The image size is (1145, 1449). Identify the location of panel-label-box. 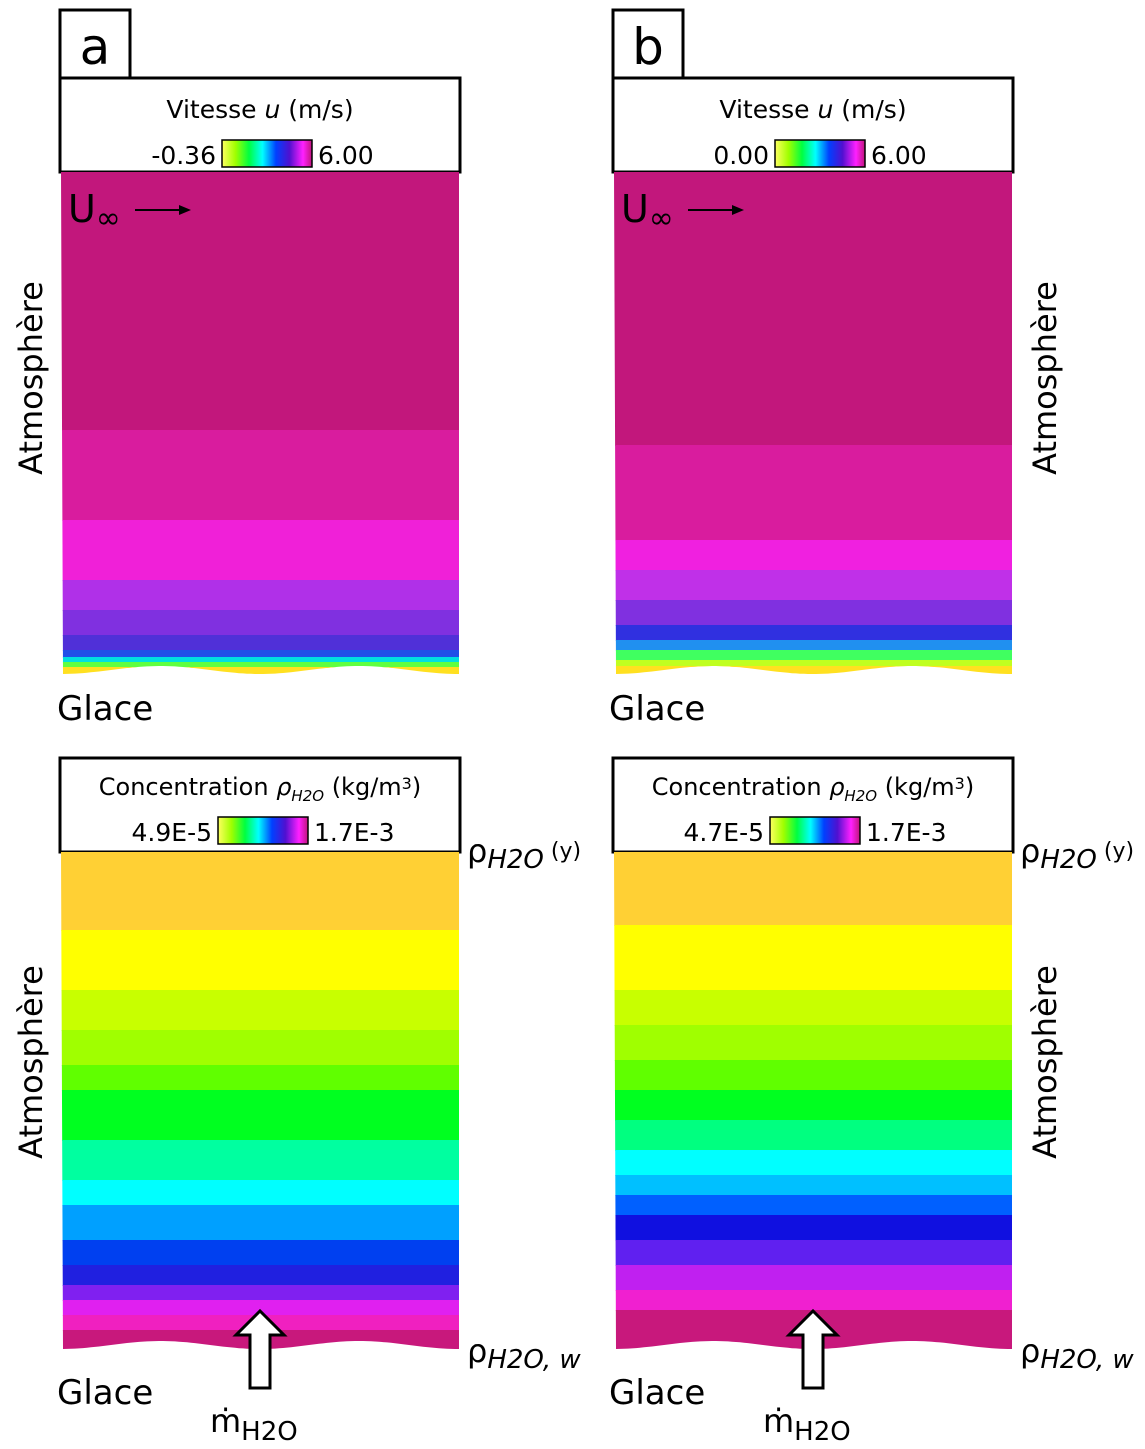
(648, 44).